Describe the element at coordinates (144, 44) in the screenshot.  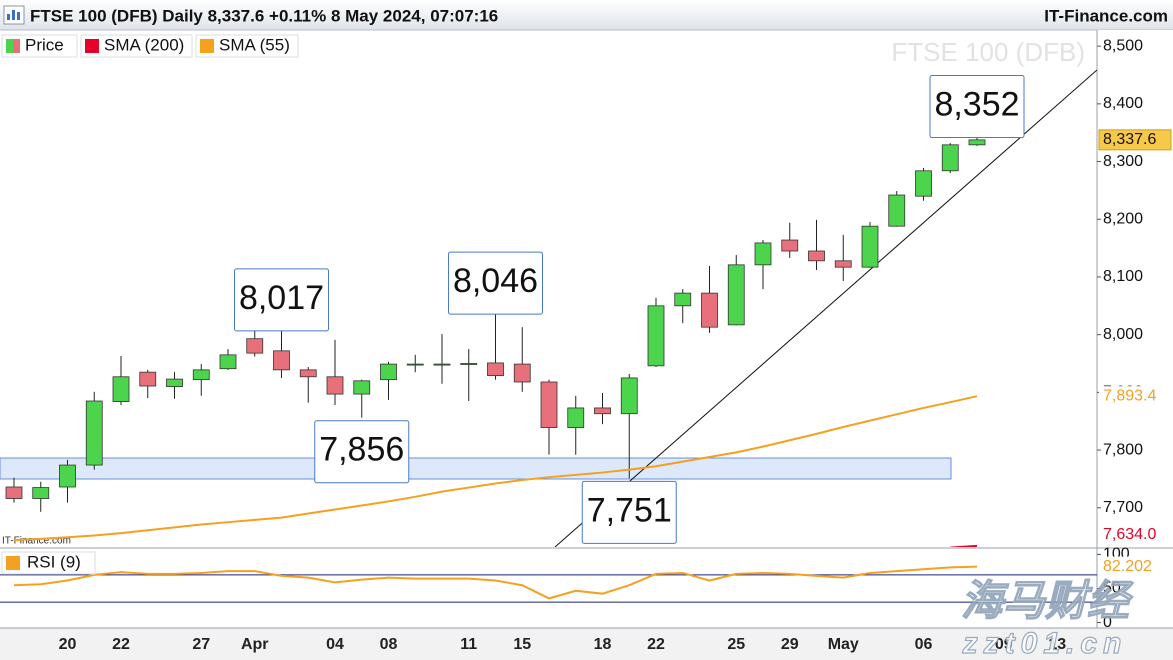
I see `legend-label: SMA (200)` at that location.